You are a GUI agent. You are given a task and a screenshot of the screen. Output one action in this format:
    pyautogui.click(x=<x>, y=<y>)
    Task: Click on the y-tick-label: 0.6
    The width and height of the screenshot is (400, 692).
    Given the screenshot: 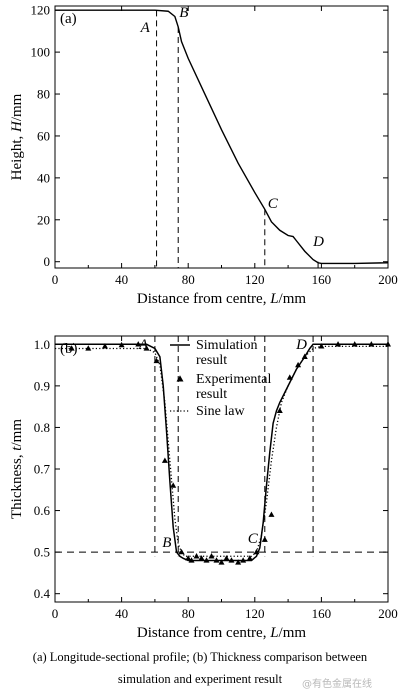 What is the action you would take?
    pyautogui.click(x=42, y=510)
    